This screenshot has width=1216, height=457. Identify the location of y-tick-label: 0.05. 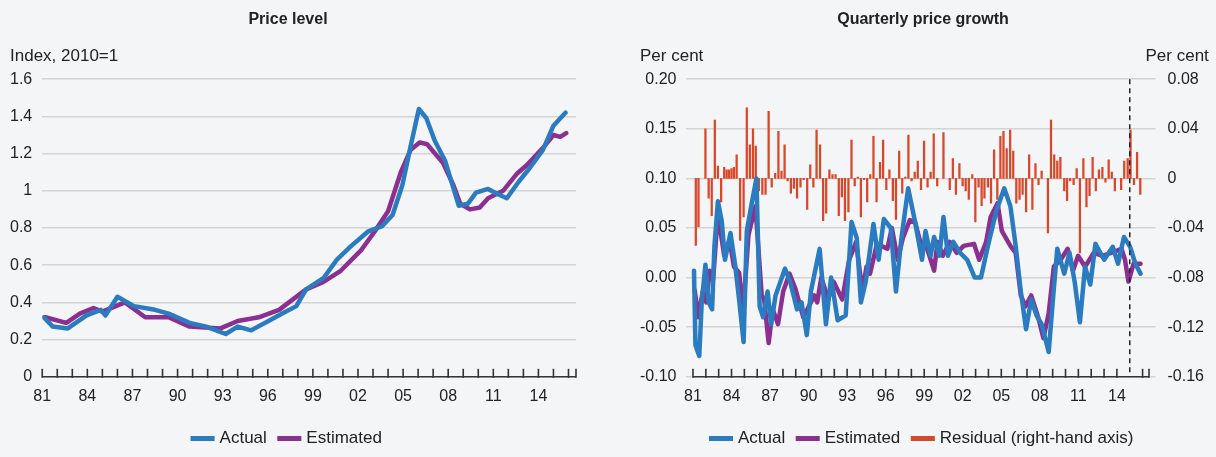
(661, 227).